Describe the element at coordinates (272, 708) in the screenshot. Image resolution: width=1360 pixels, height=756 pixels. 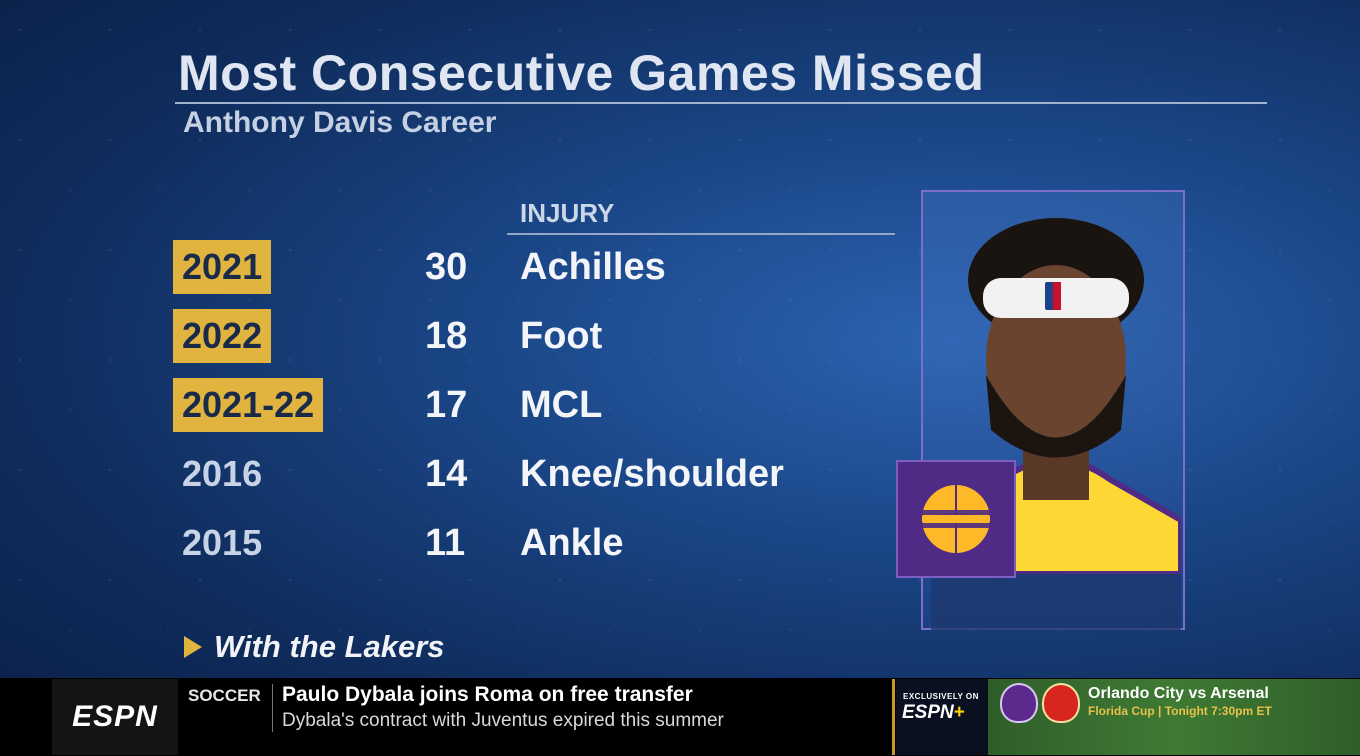
I see `ticker-divider` at that location.